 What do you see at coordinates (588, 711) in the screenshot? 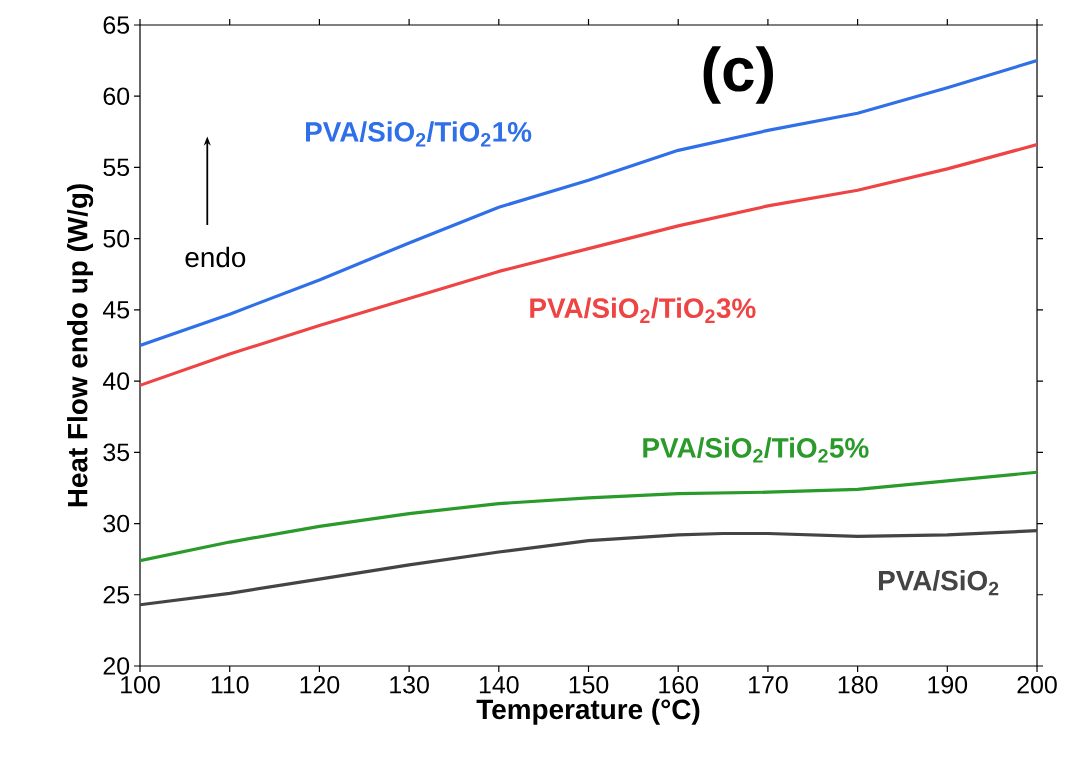
I see `x-axis-title: Temperature (°C)` at bounding box center [588, 711].